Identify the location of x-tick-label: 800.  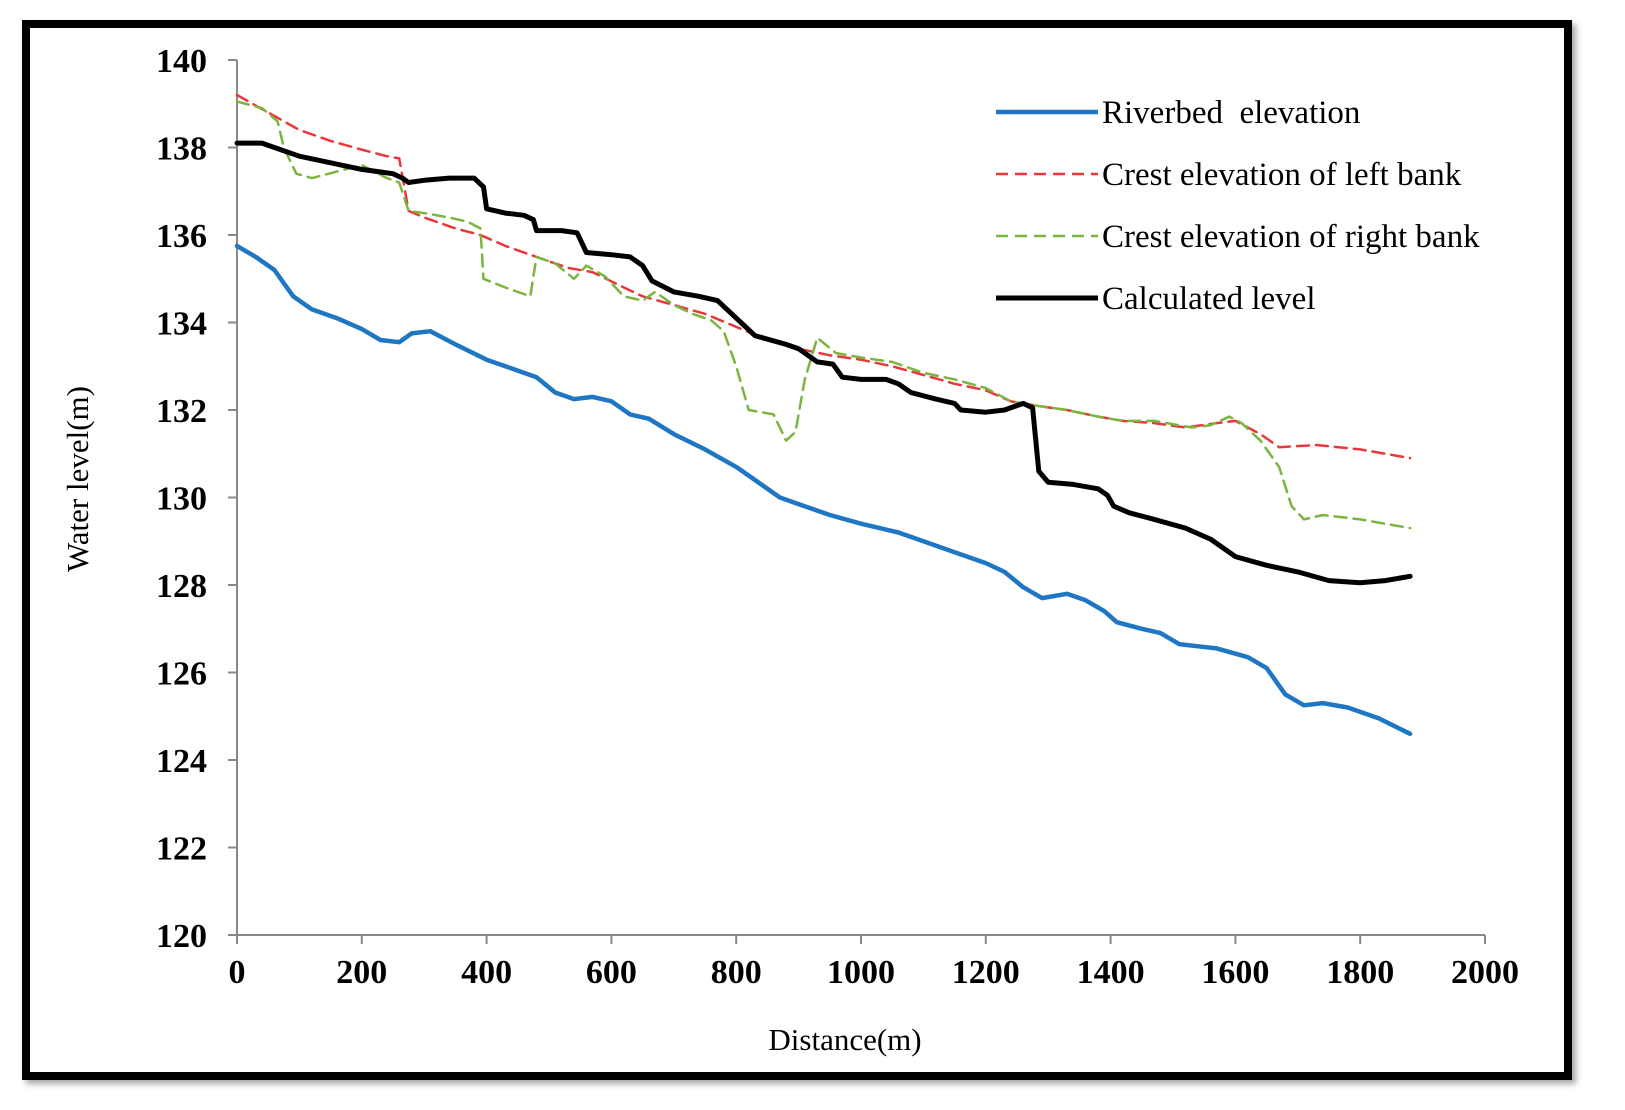
(736, 972).